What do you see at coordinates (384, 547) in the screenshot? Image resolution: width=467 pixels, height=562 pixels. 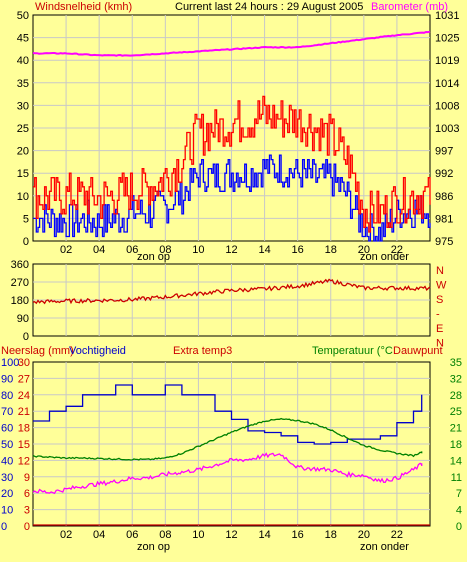 I see `sunset-label-bottom: zon onder` at bounding box center [384, 547].